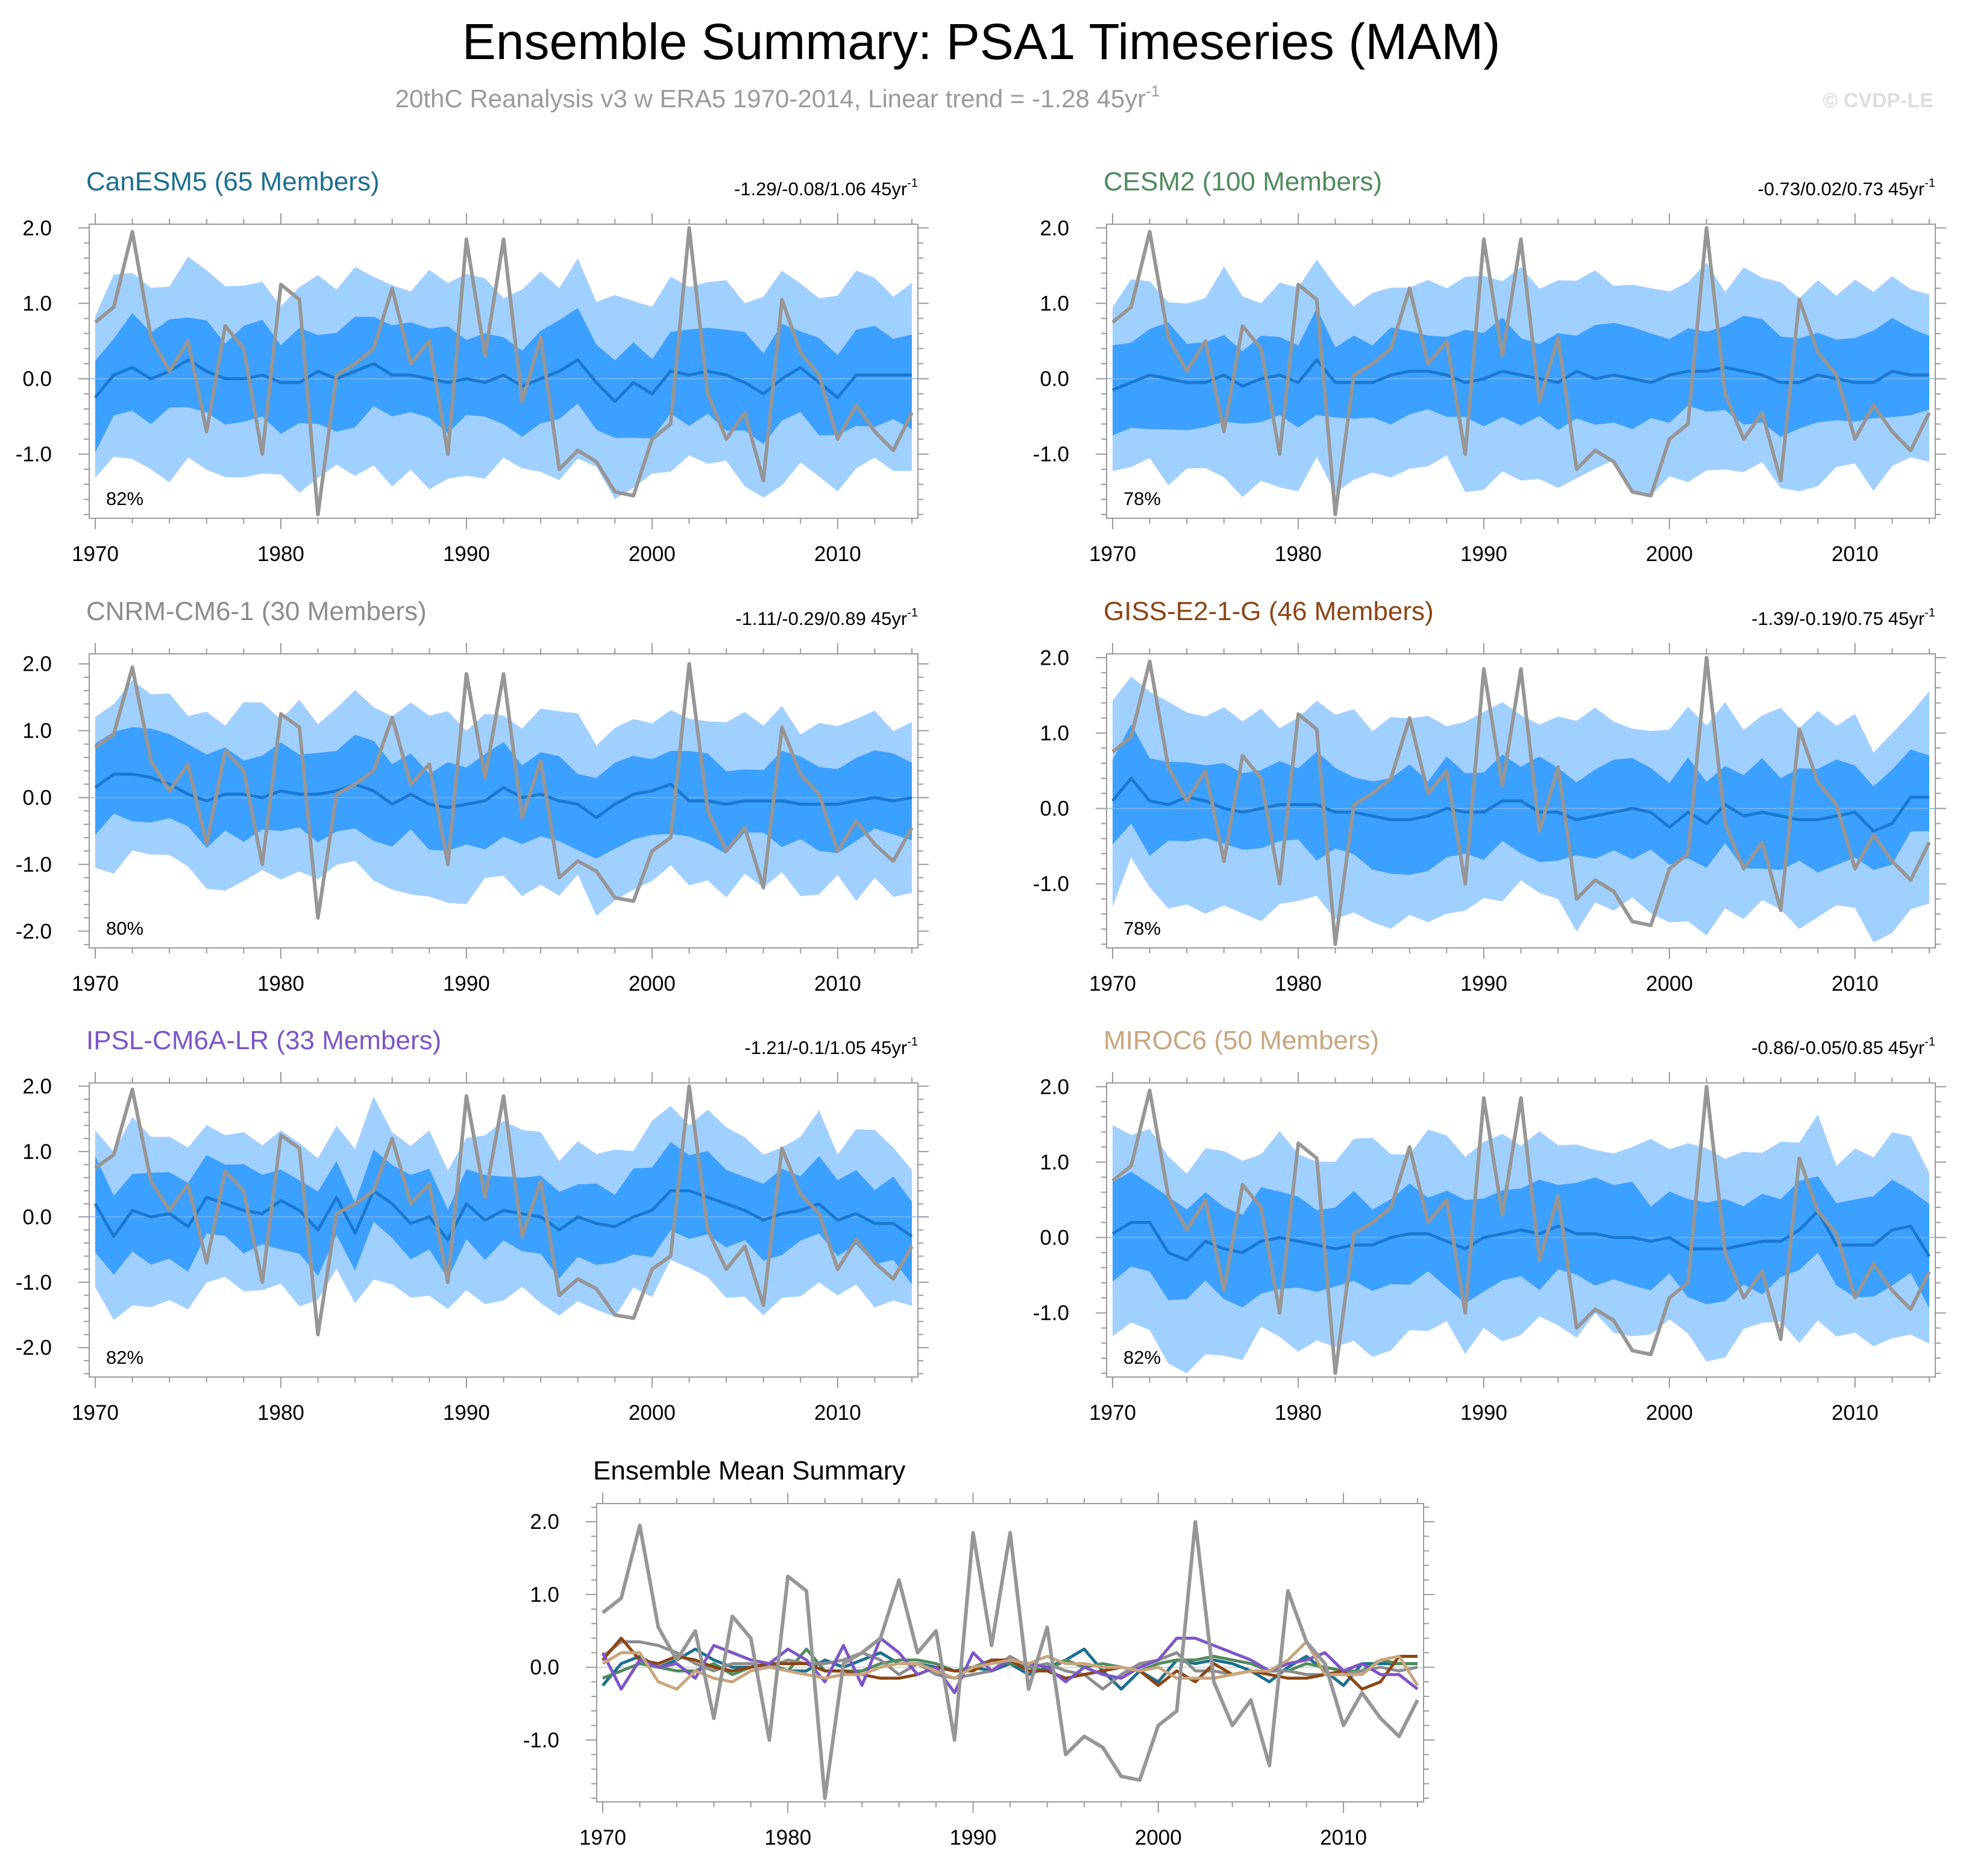  I want to click on trend-range: -0.86/-0.05/0.85 45yr-1, so click(1843, 1046).